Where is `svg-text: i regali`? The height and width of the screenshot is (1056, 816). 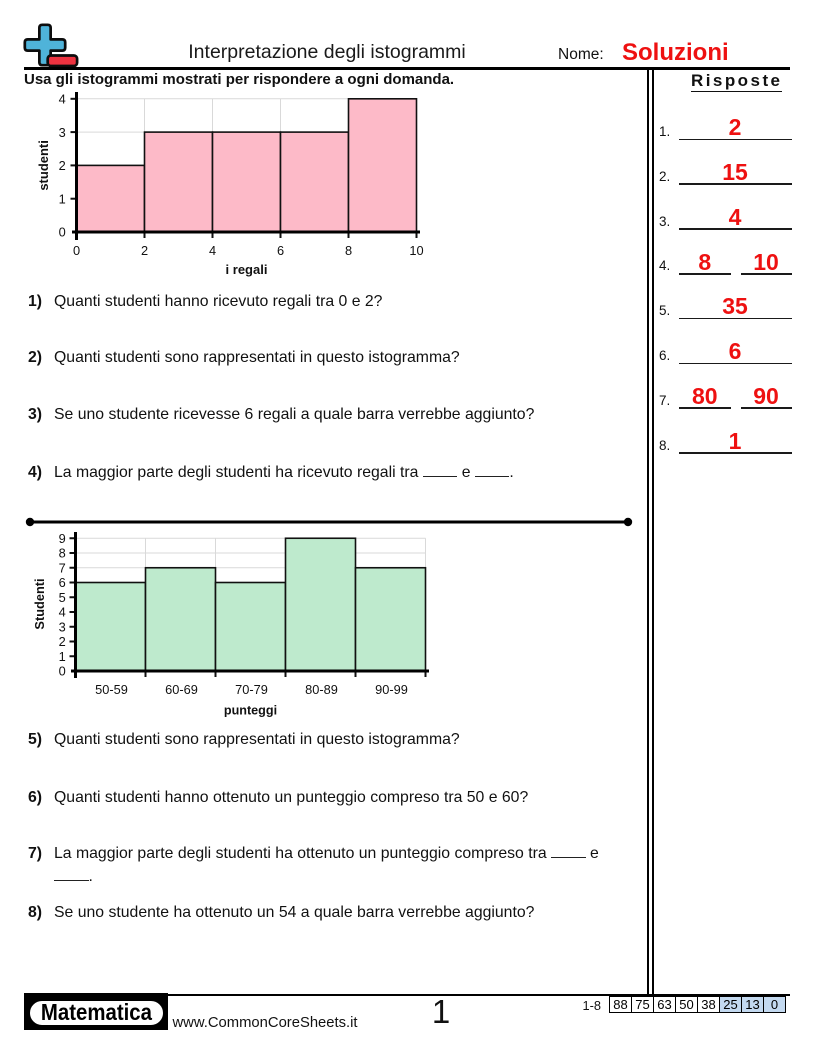 svg-text: i regali is located at coordinates (247, 269).